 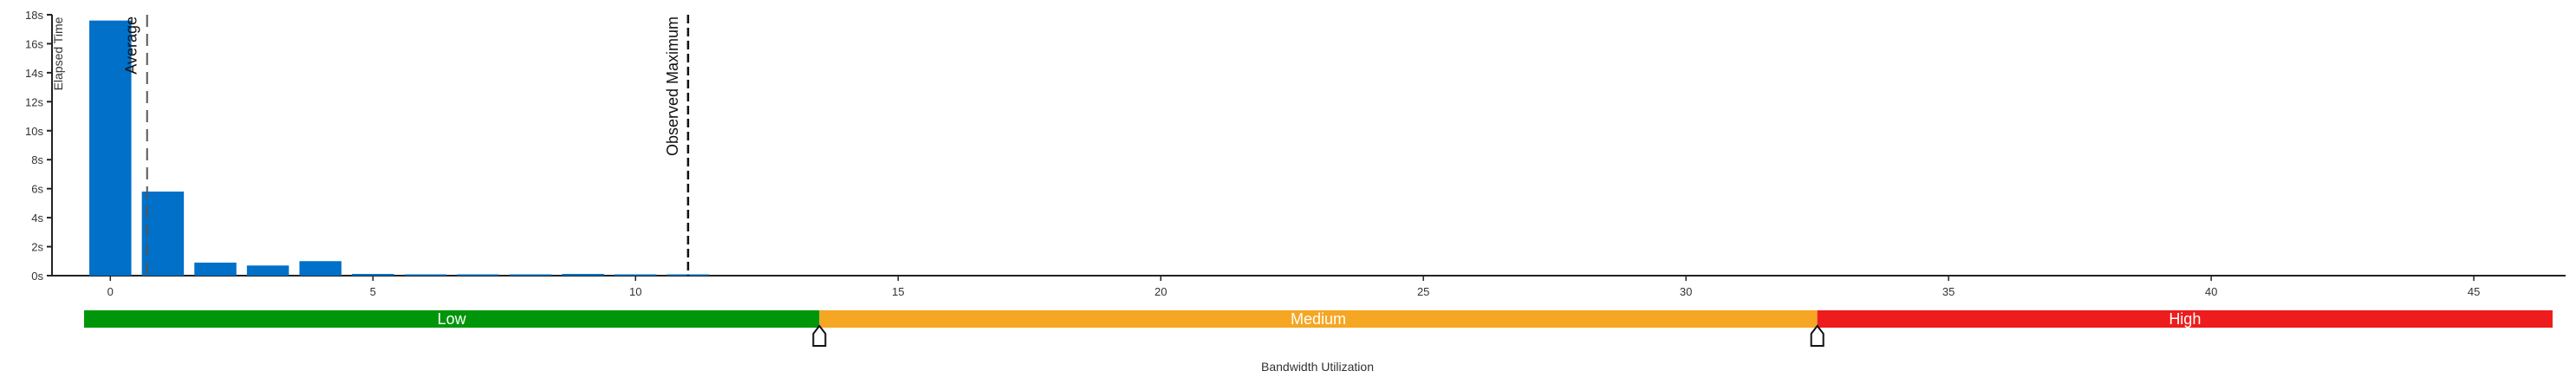 I want to click on y-tick-label: 6s, so click(x=37, y=189).